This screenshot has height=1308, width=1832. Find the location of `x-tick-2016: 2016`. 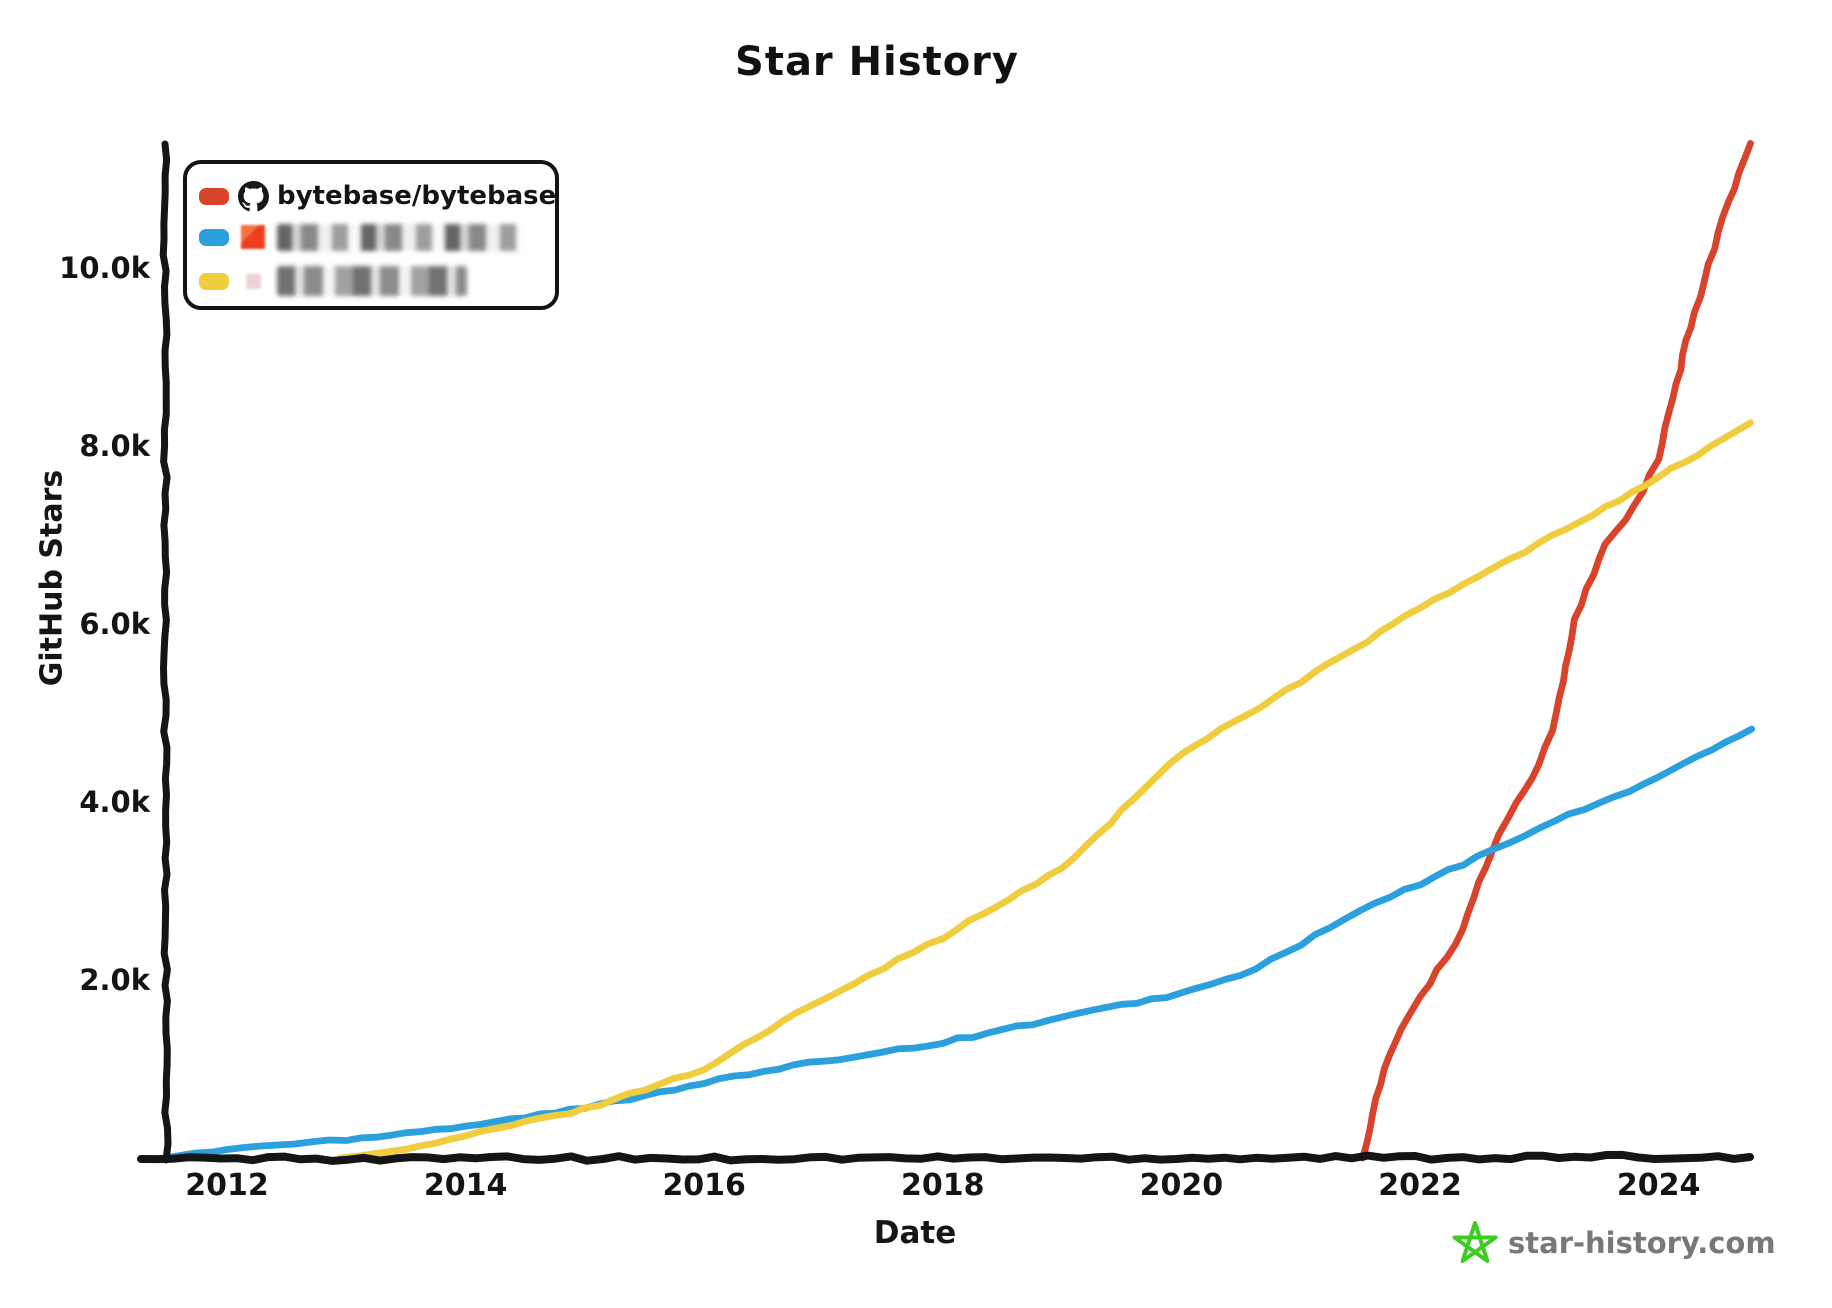

x-tick-2016: 2016 is located at coordinates (704, 1185).